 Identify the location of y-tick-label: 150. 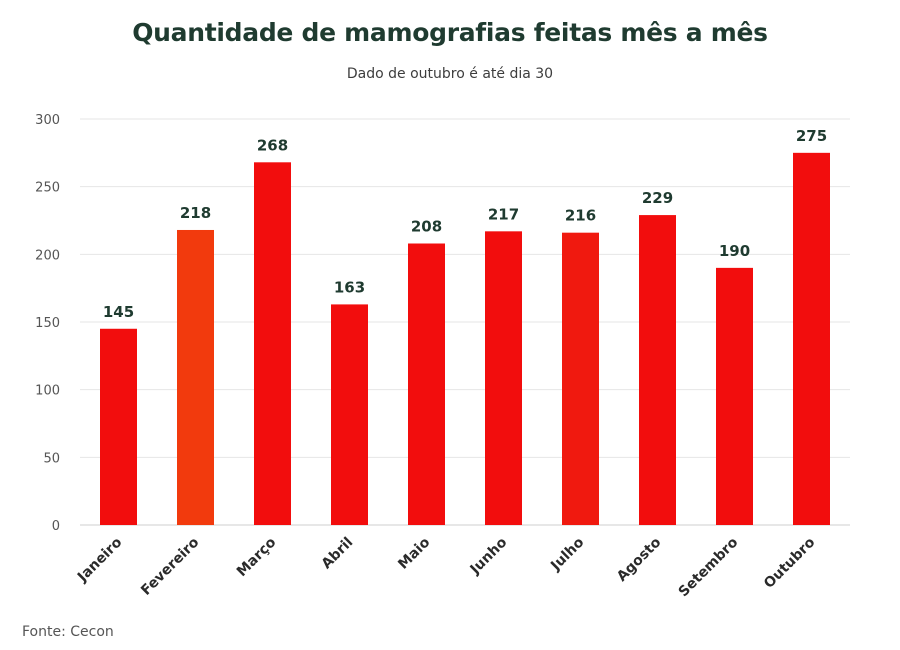
(47, 323).